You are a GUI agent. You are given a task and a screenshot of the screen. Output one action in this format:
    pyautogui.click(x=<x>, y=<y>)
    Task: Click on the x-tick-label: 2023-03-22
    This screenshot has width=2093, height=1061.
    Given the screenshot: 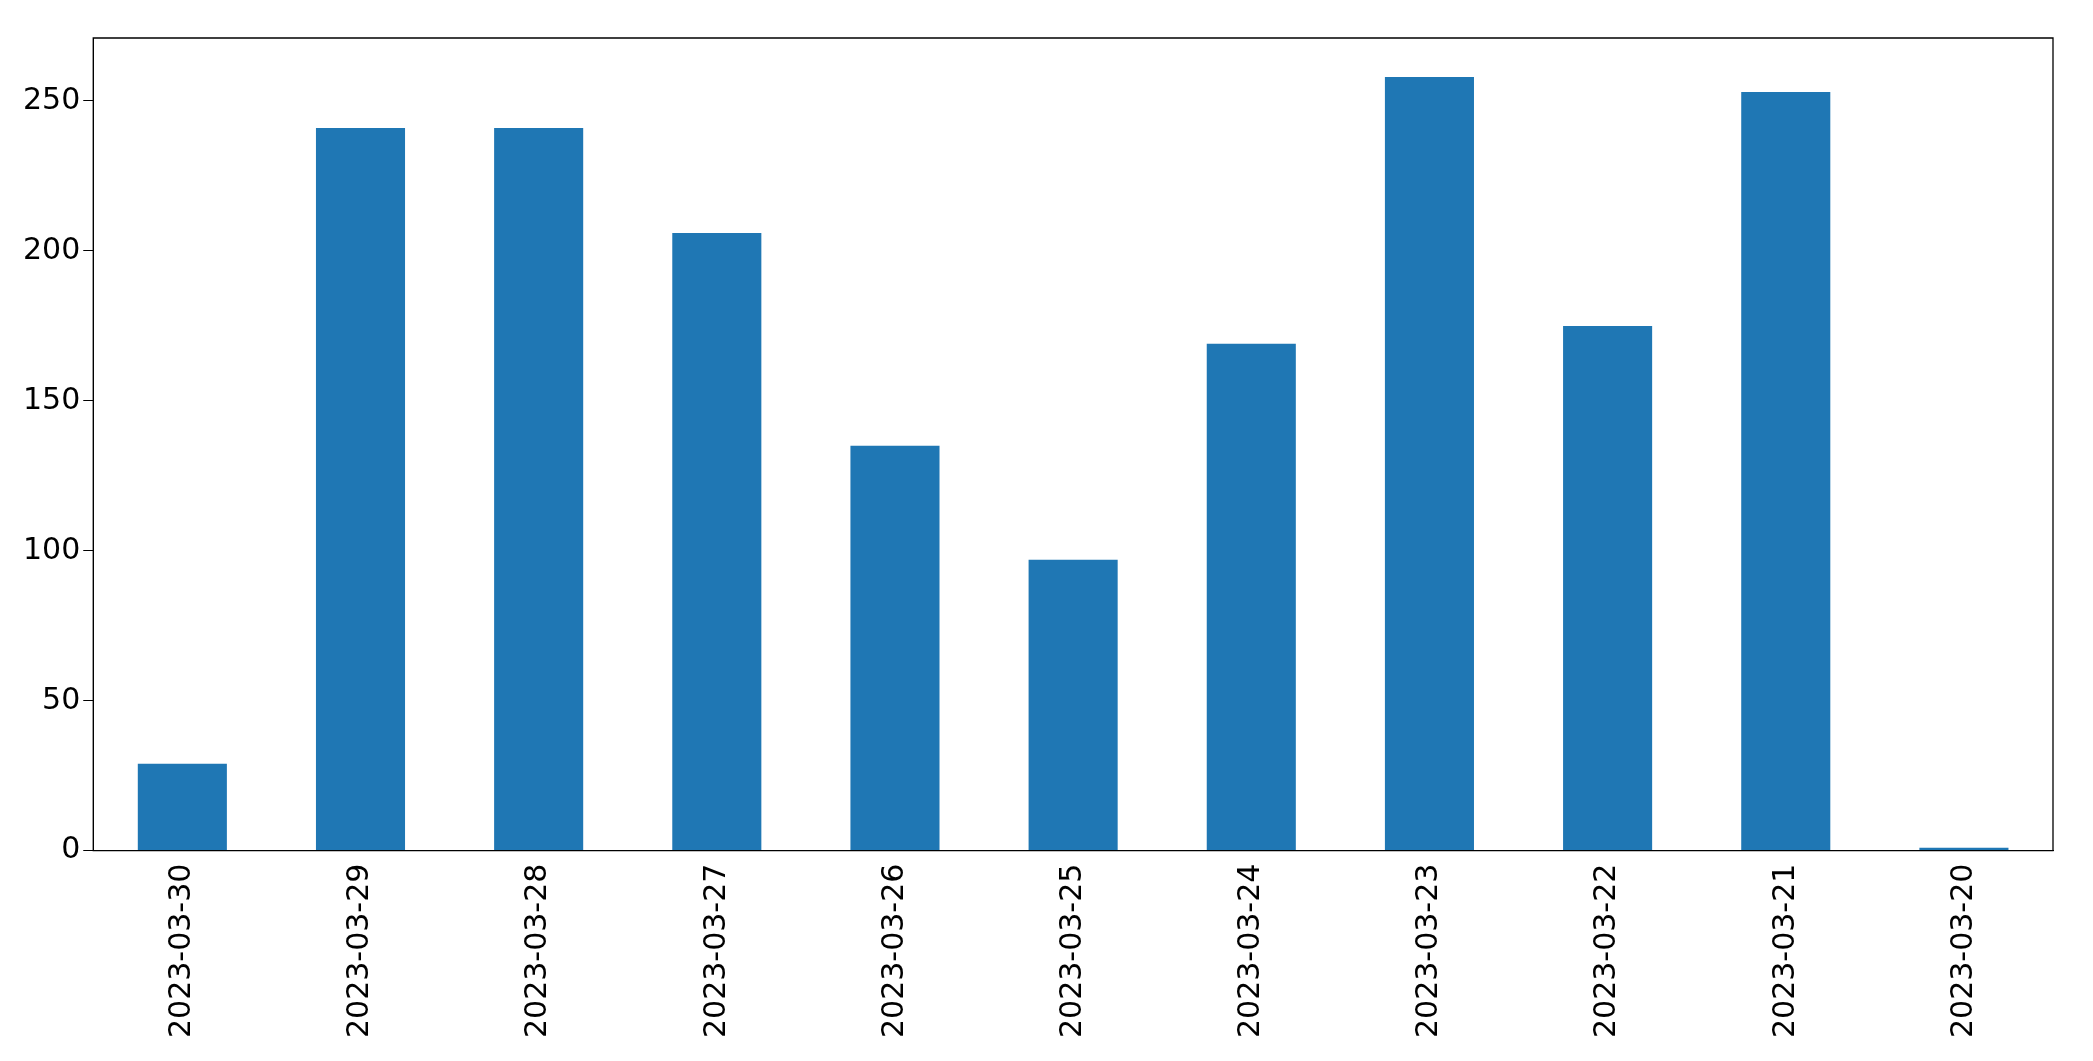 What is the action you would take?
    pyautogui.click(x=1605, y=951)
    